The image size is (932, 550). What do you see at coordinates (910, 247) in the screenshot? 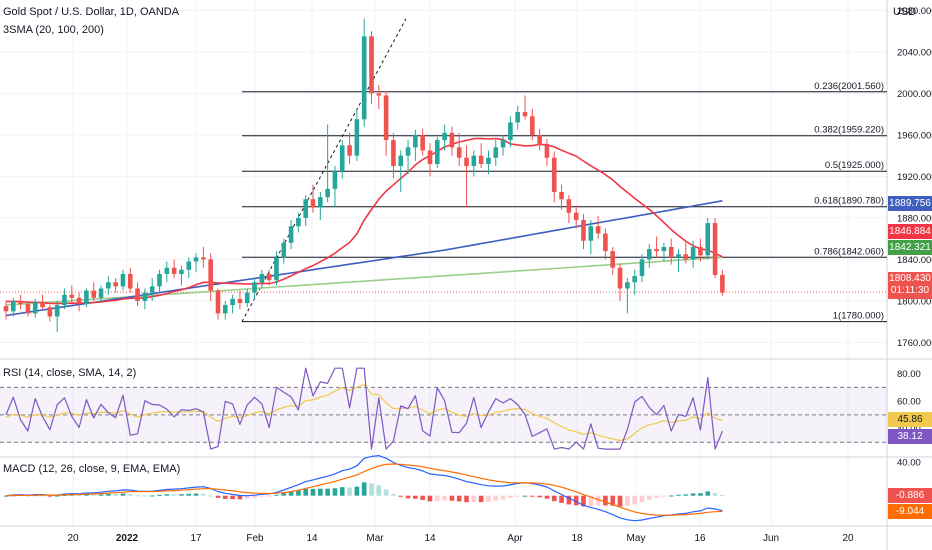
I see `sma200-price-tag: 1842.321` at bounding box center [910, 247].